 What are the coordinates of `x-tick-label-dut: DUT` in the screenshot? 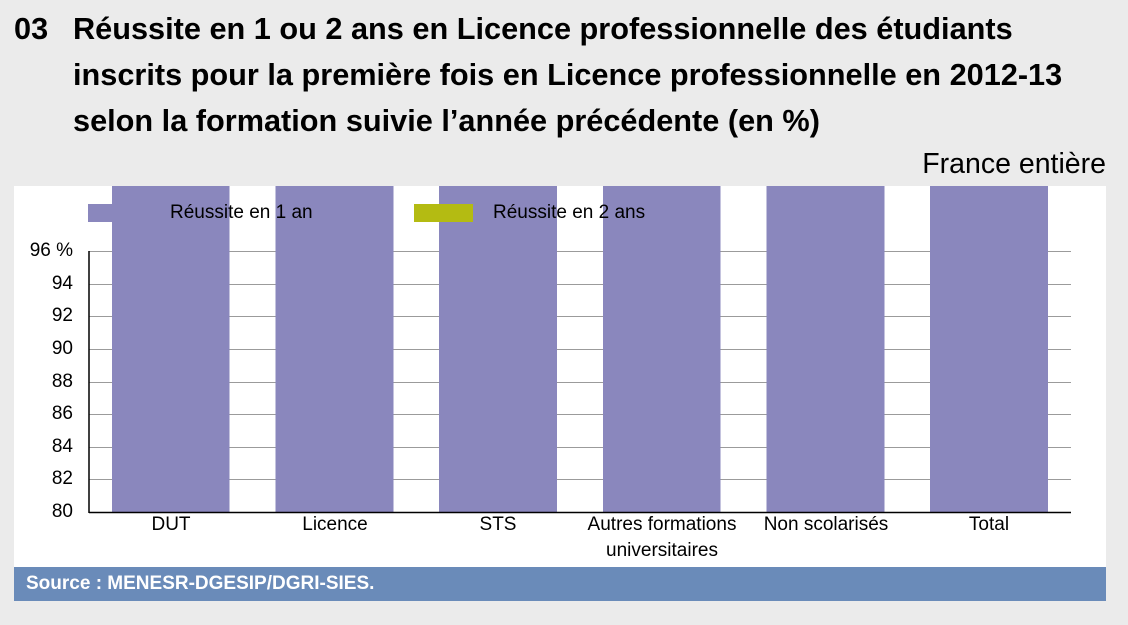 It's located at (171, 524).